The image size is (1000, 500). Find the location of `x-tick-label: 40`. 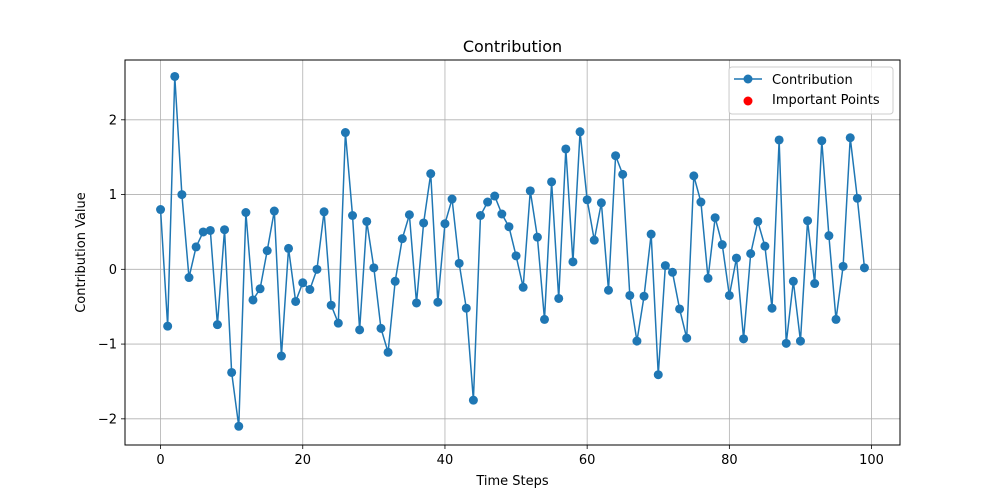

x-tick-label: 40 is located at coordinates (445, 460).